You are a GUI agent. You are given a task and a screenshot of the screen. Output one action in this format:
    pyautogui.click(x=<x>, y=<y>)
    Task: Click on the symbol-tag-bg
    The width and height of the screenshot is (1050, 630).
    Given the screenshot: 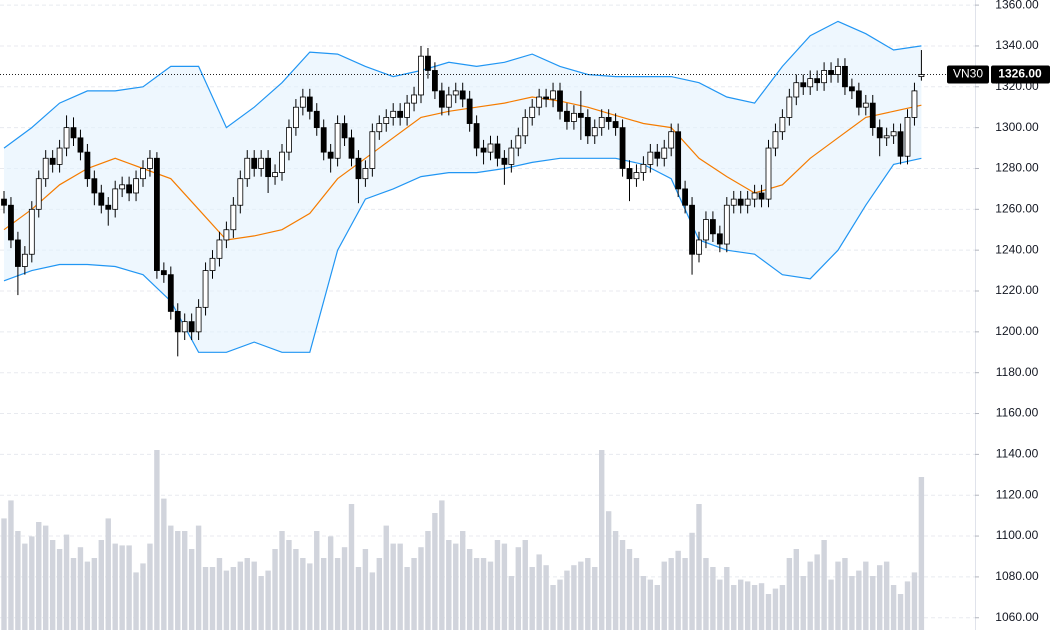 What is the action you would take?
    pyautogui.click(x=968, y=74)
    